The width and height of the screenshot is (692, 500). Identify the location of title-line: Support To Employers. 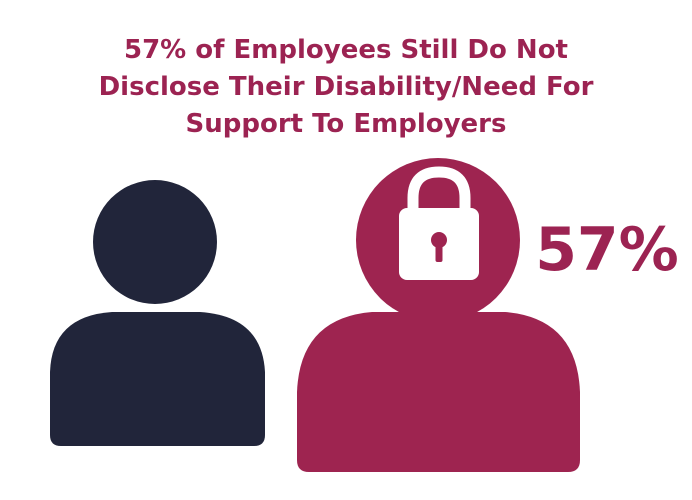
(346, 124).